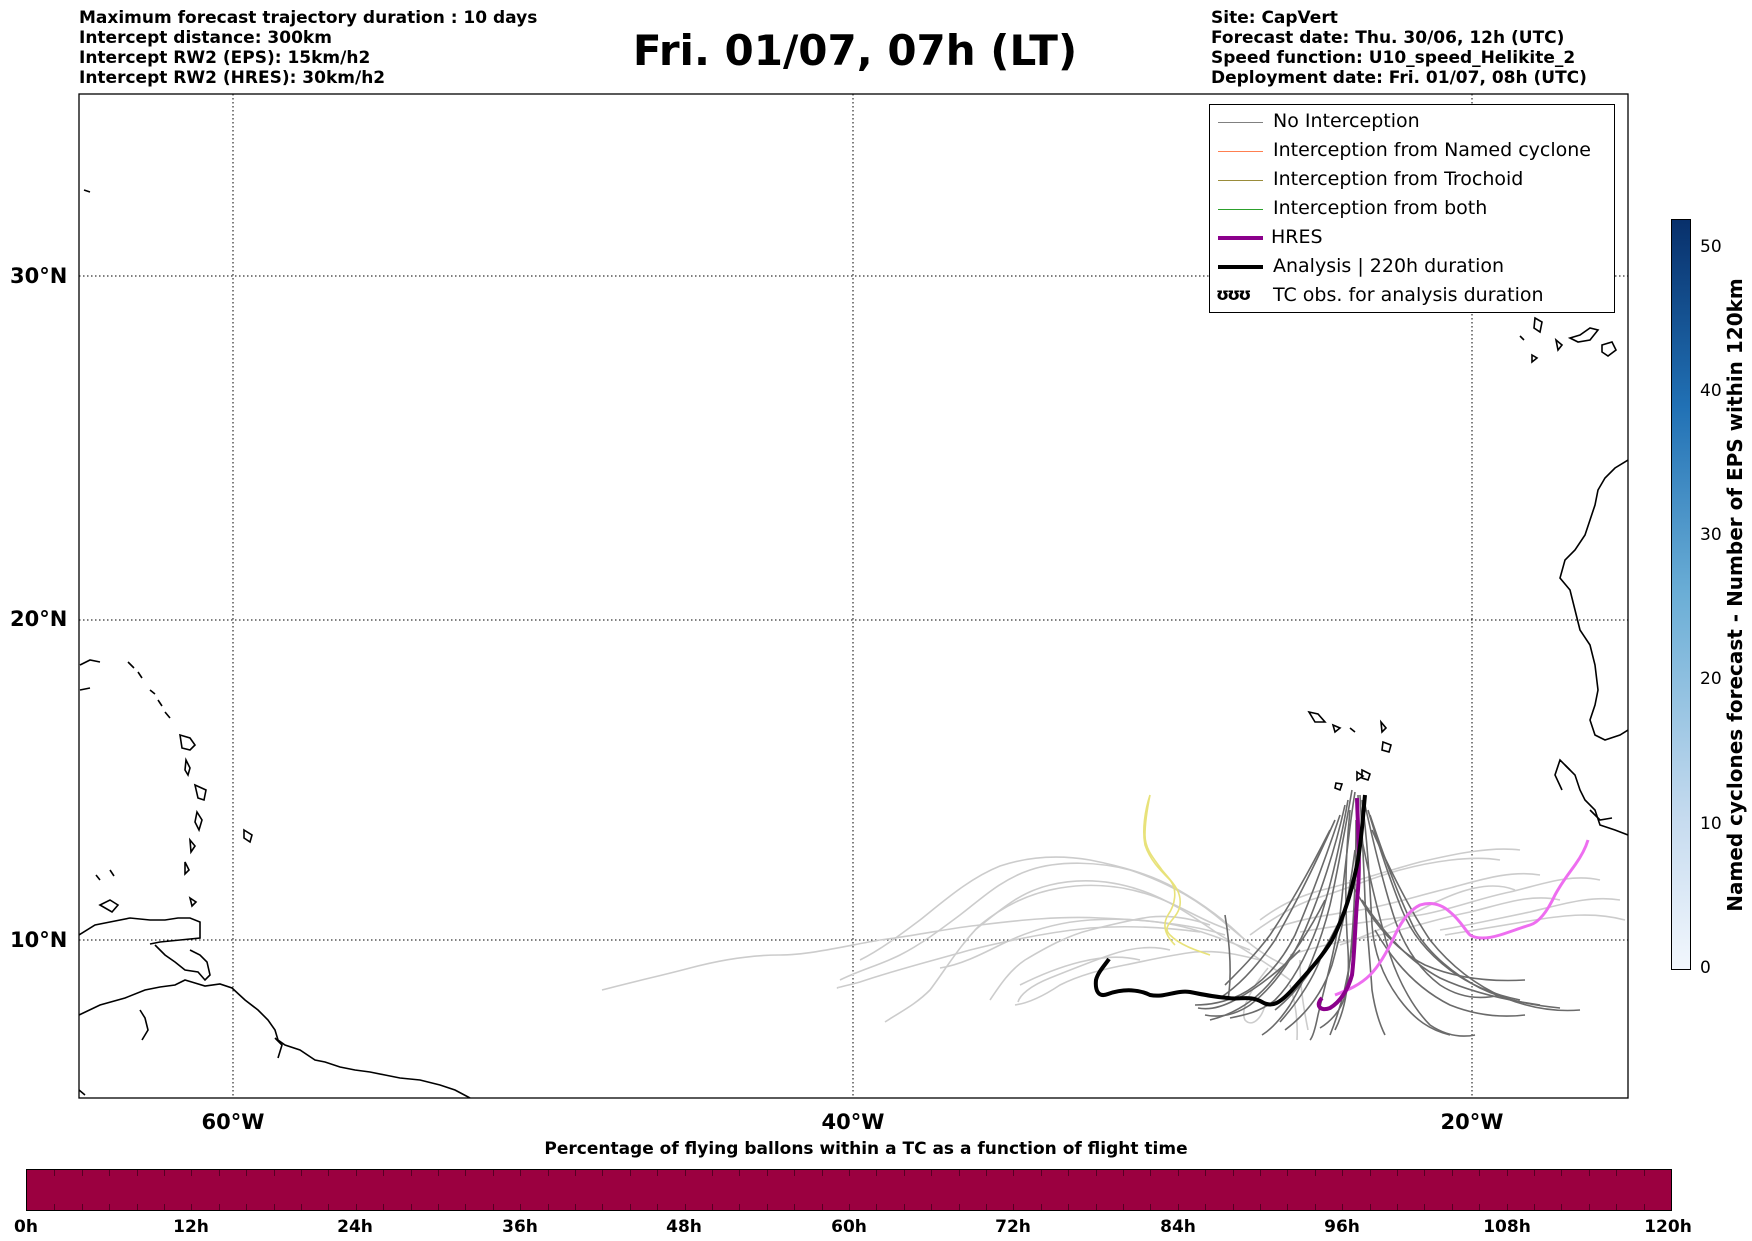 The width and height of the screenshot is (1752, 1241). Describe the element at coordinates (1013, 1227) in the screenshot. I see `colorbar-tick: 72h` at that location.